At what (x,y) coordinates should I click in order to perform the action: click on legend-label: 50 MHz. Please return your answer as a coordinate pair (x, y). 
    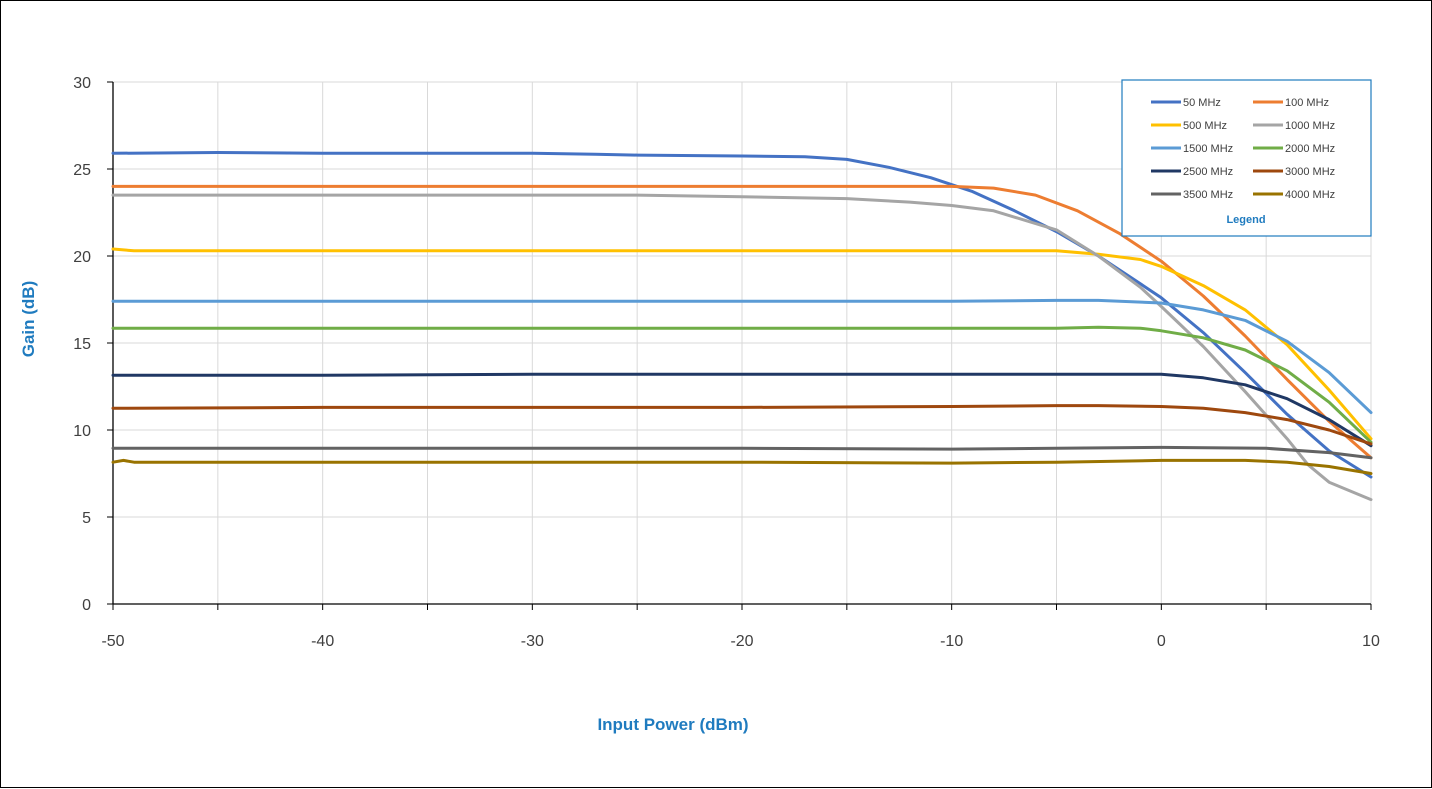
    Looking at the image, I should click on (1202, 103).